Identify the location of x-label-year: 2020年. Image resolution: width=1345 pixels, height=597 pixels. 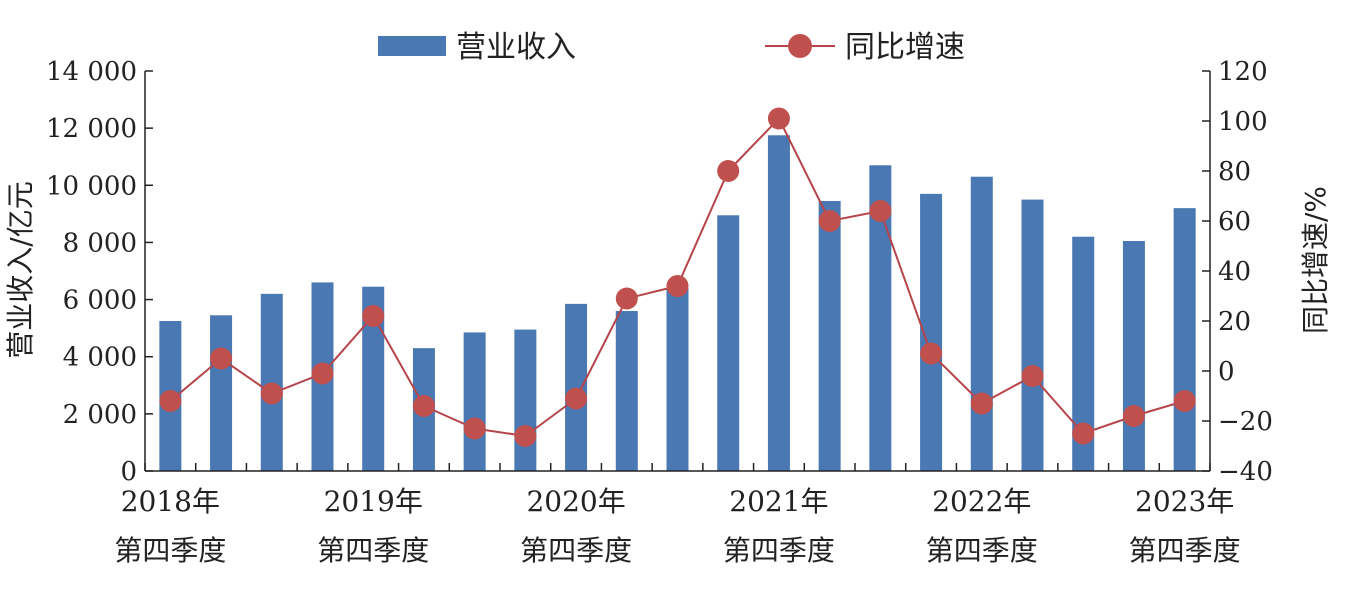
(575, 501).